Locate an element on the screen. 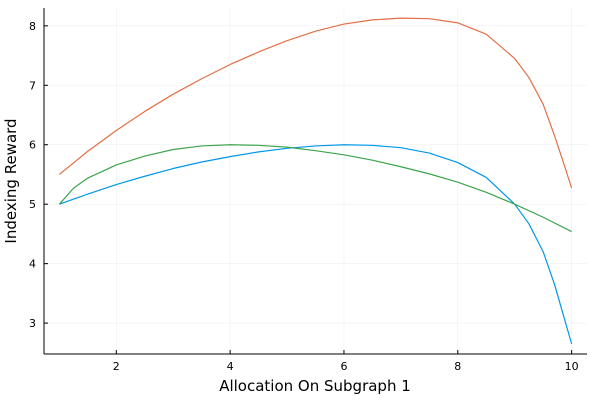  y-tick-label: 4 is located at coordinates (32, 264).